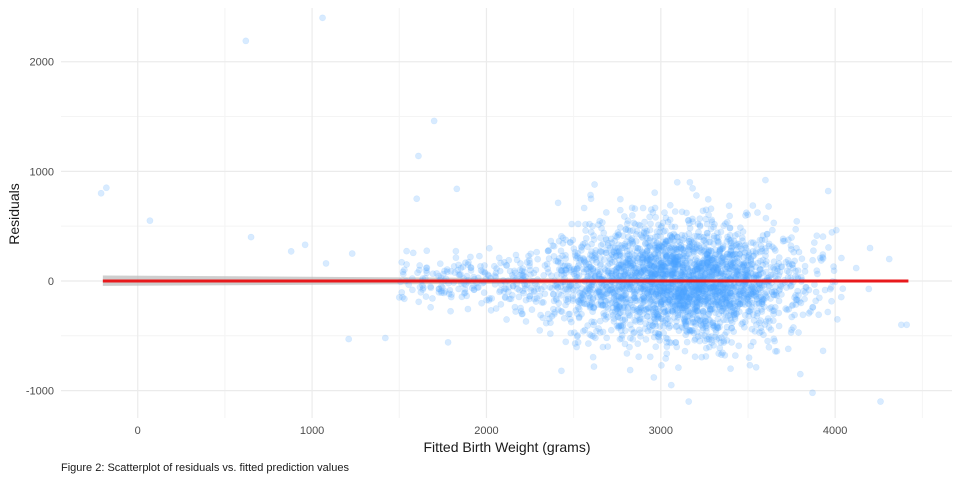  Describe the element at coordinates (14, 213) in the screenshot. I see `y-axis-title: Residuals` at that location.